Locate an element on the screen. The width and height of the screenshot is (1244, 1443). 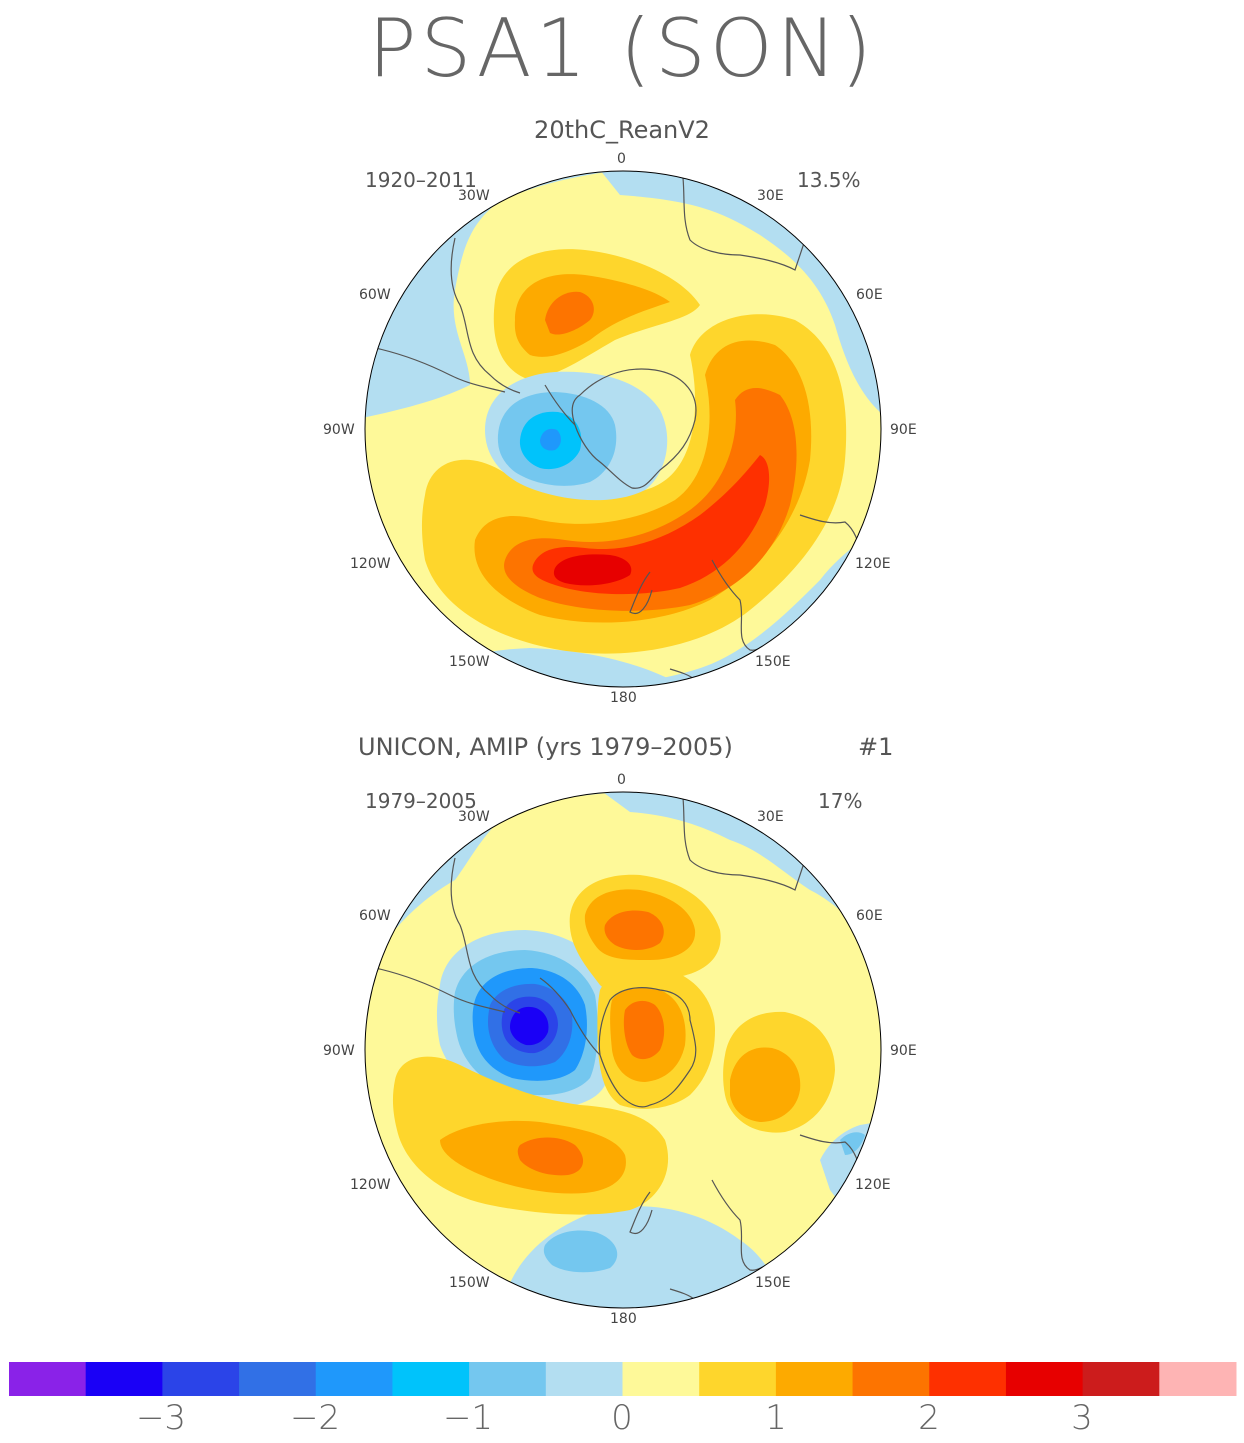
panel2-lon-120w: 120W is located at coordinates (370, 1185).